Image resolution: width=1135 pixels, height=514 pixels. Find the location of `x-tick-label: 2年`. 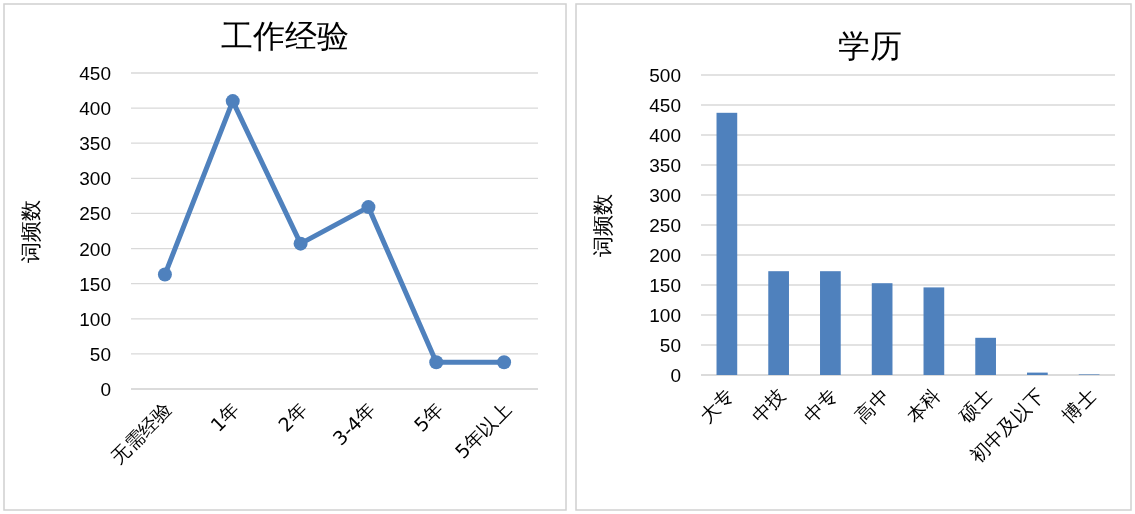

x-tick-label: 2年 is located at coordinates (292, 417).